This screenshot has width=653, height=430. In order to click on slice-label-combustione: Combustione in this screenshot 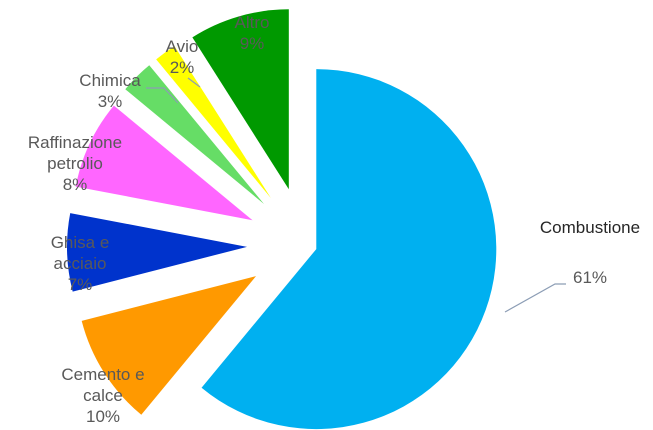, I will do `click(590, 227)`.